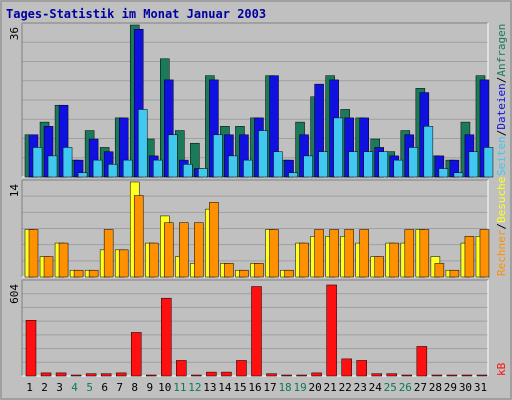 The image size is (512, 400). Describe the element at coordinates (164, 387) in the screenshot. I see `x-label-day-10: 10` at that location.